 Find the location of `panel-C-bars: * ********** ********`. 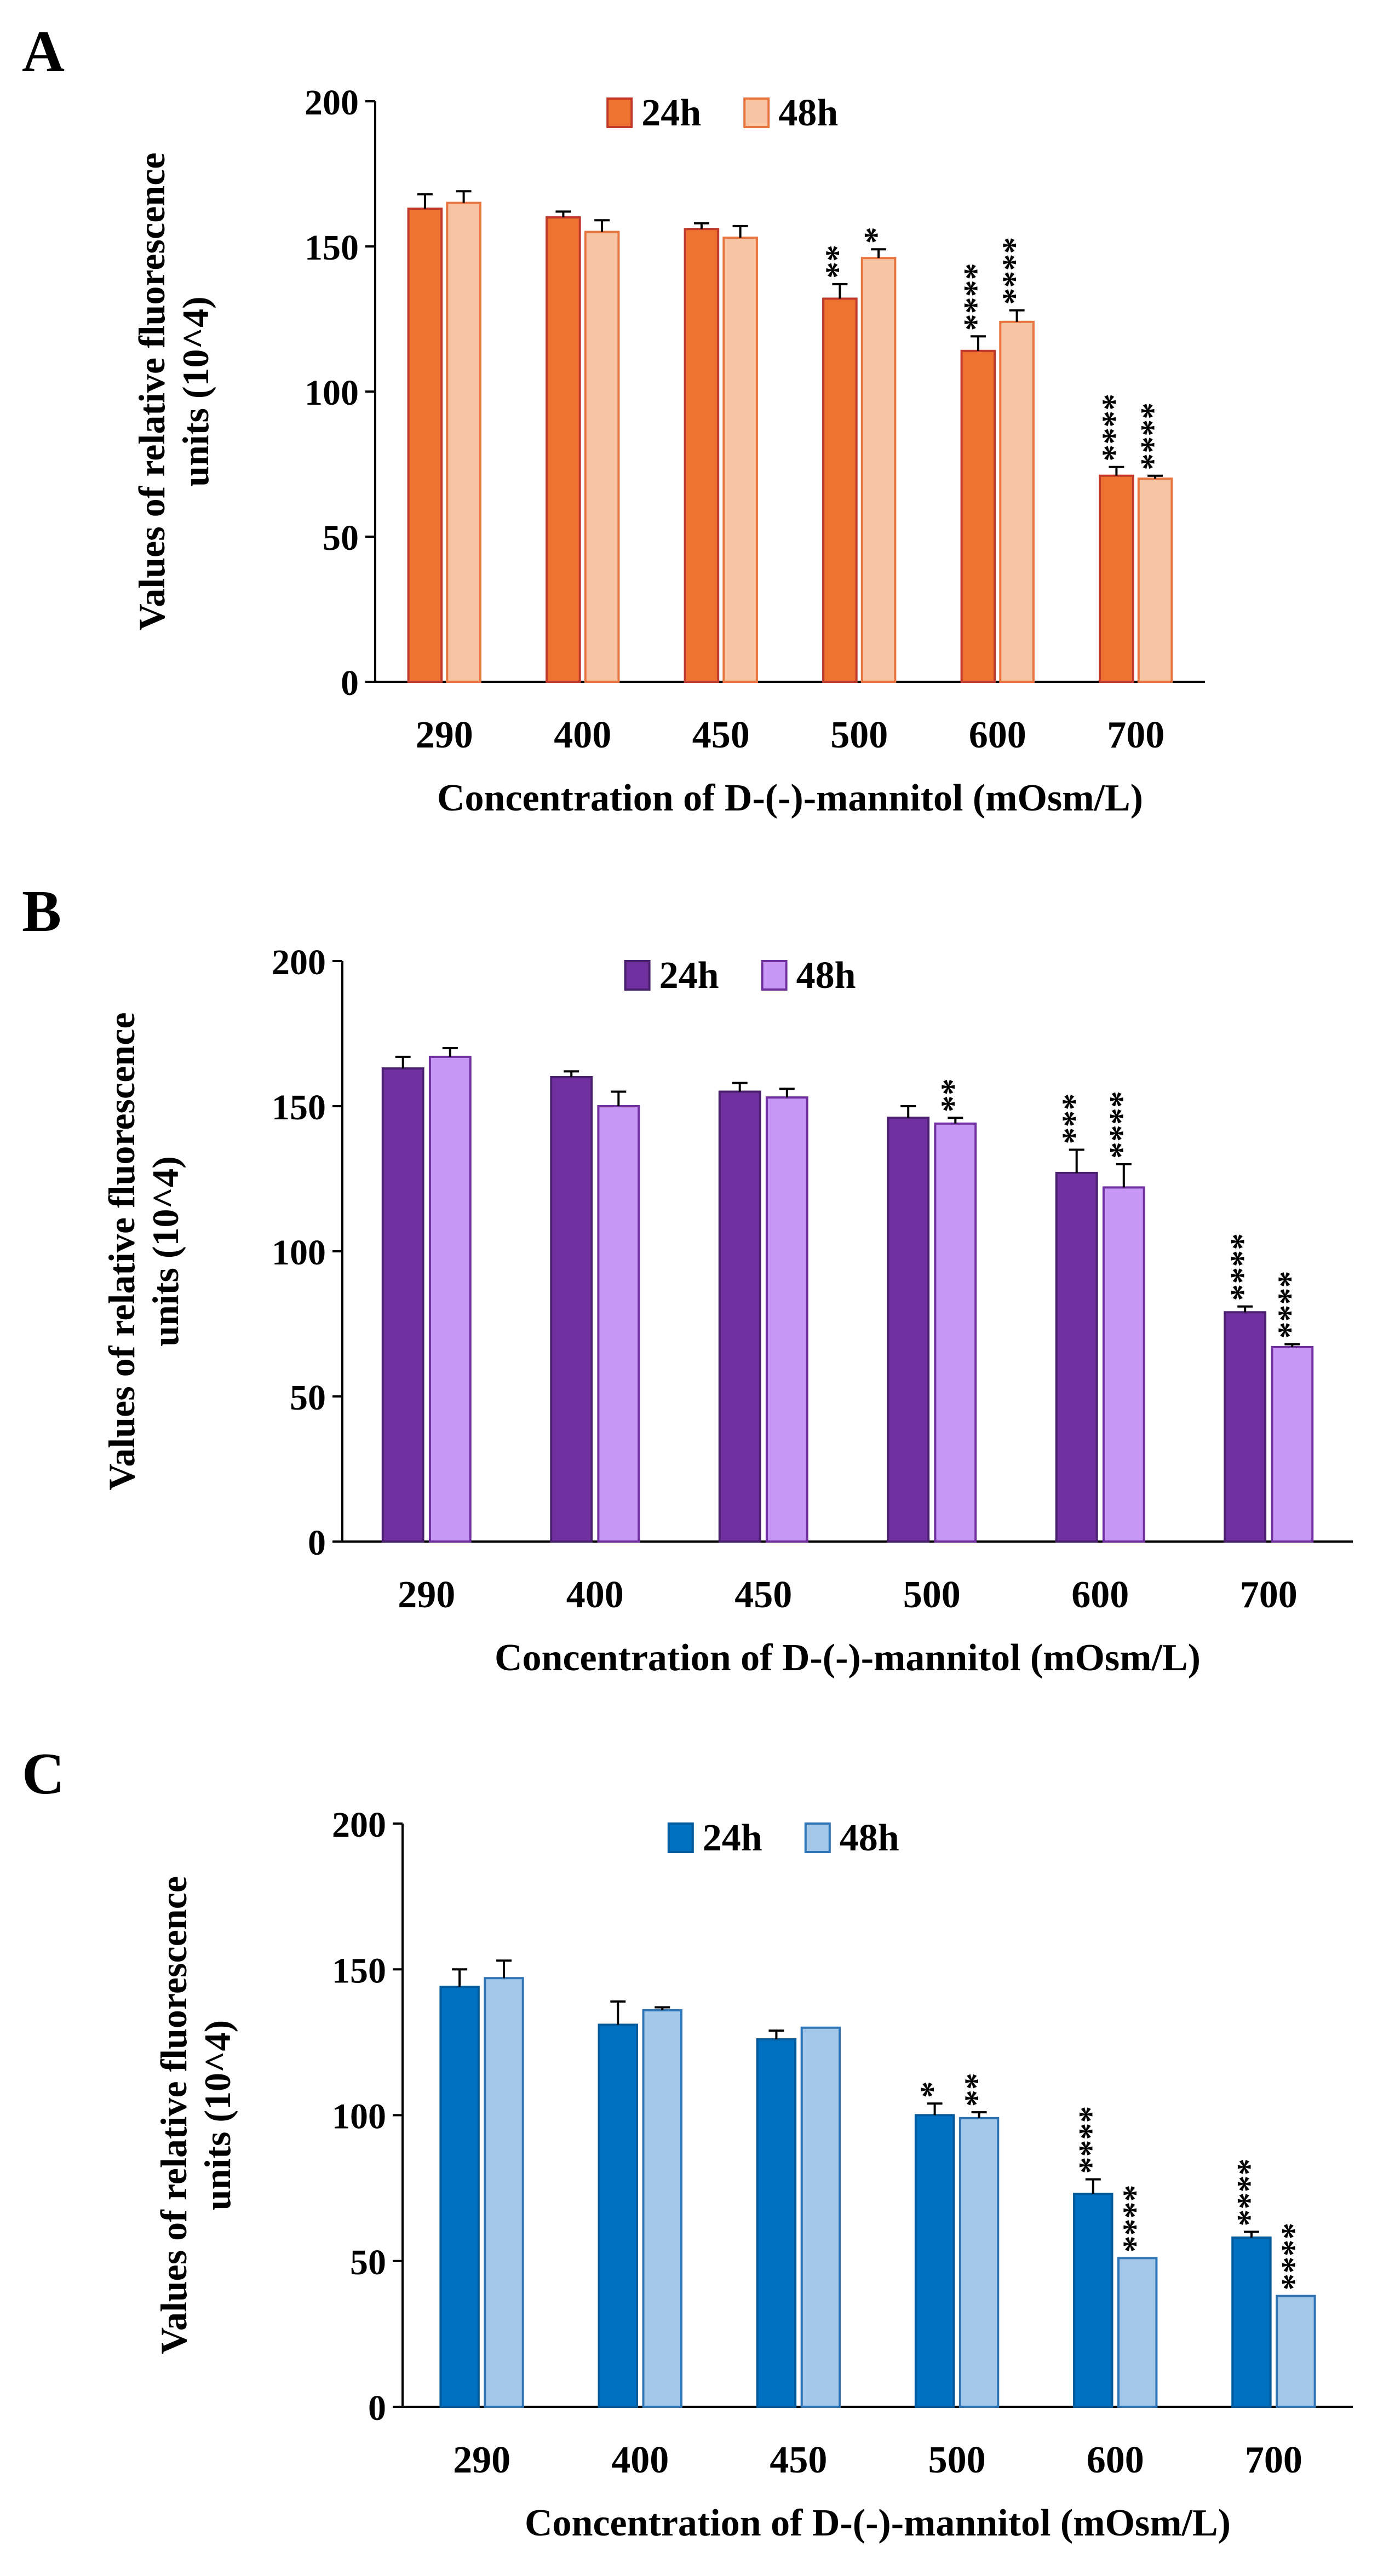

panel-C-bars: * ********** ******** is located at coordinates (877, 2183).